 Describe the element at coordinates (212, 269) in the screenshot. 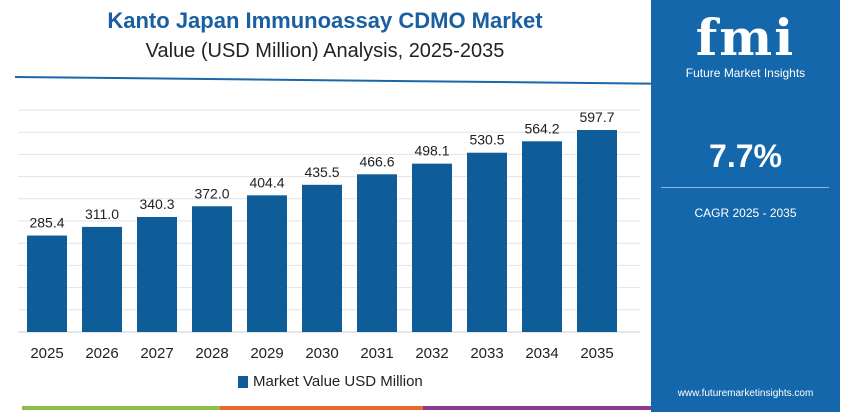

I see `bar-2028` at that location.